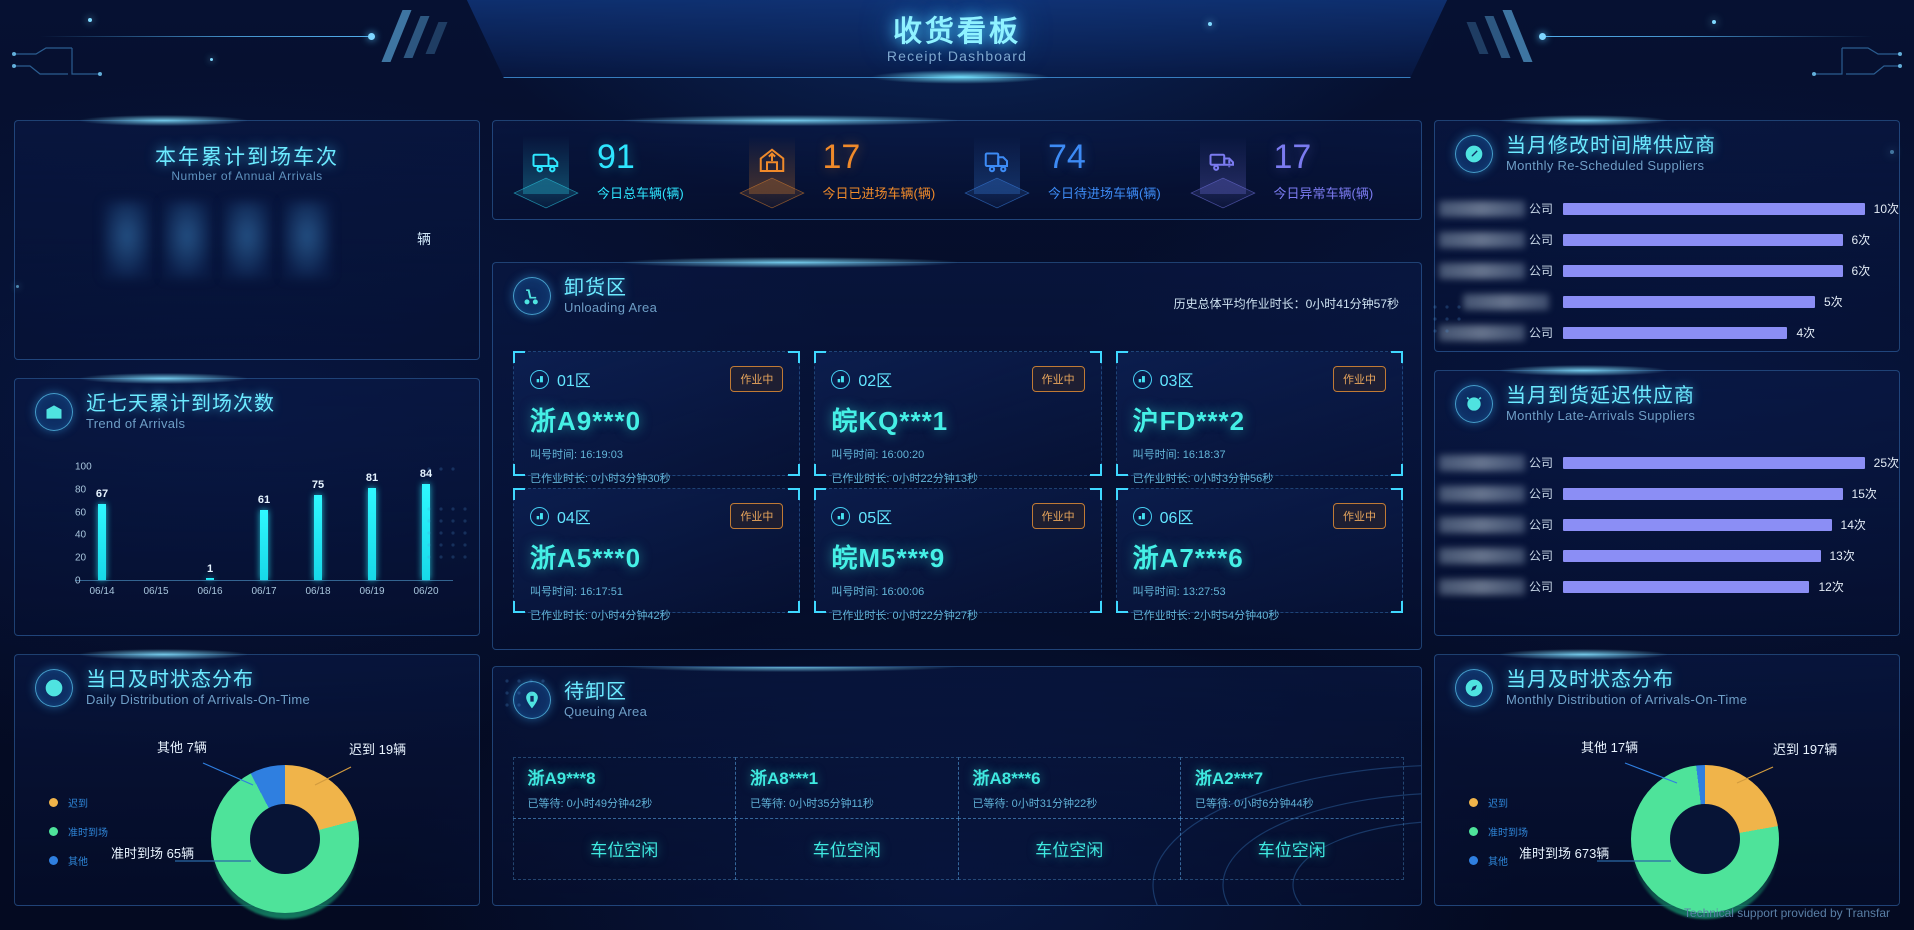 This screenshot has width=1914, height=930. What do you see at coordinates (224, 41) in the screenshot?
I see `header-deco-left` at bounding box center [224, 41].